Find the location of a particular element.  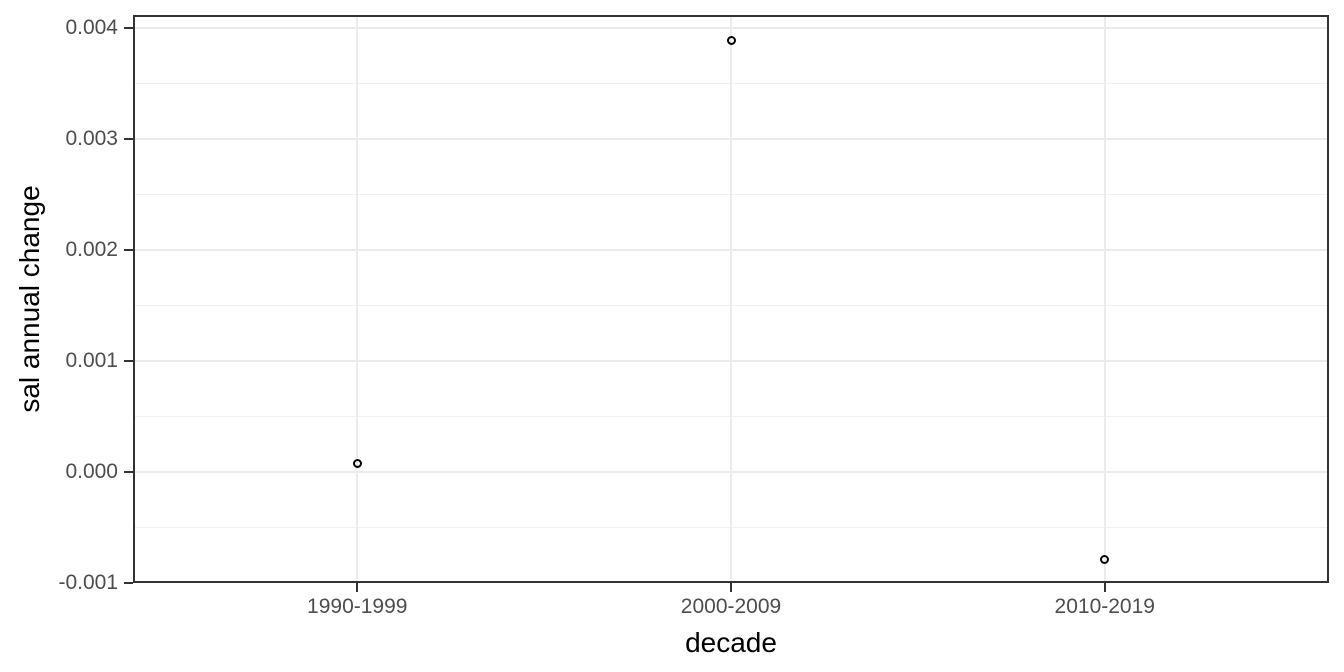

y-tick-label: 0.004 is located at coordinates (91, 28).